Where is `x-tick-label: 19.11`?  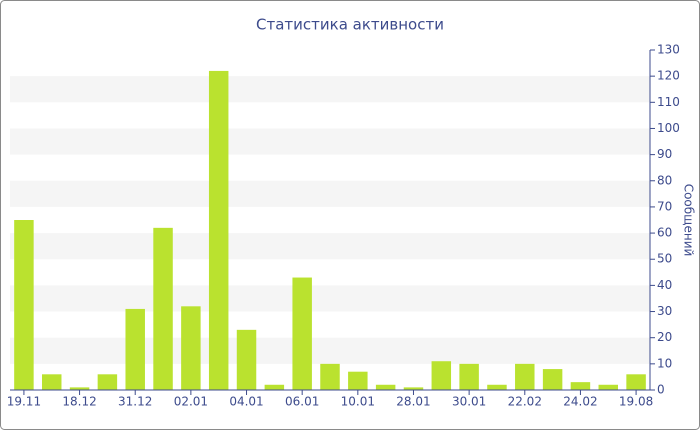 x-tick-label: 19.11 is located at coordinates (24, 402).